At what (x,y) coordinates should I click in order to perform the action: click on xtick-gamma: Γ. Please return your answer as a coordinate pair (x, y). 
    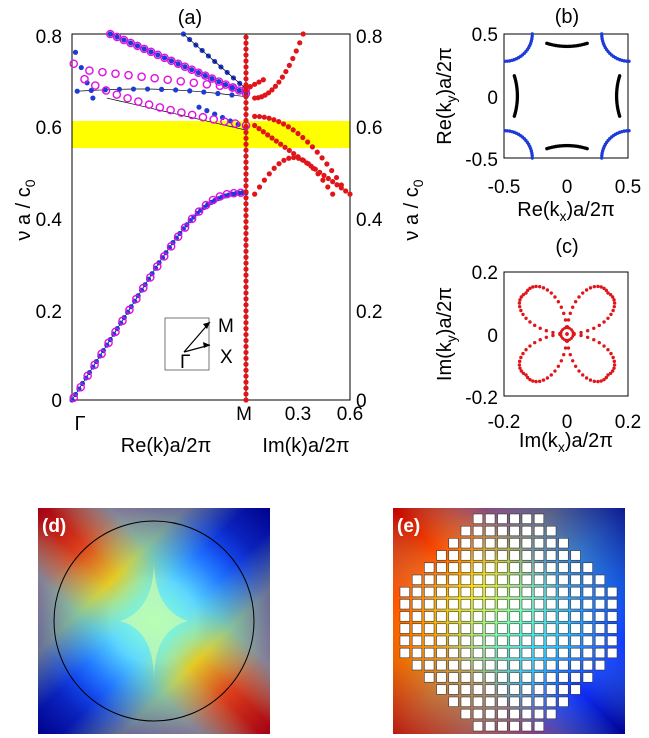
    Looking at the image, I should click on (79, 424).